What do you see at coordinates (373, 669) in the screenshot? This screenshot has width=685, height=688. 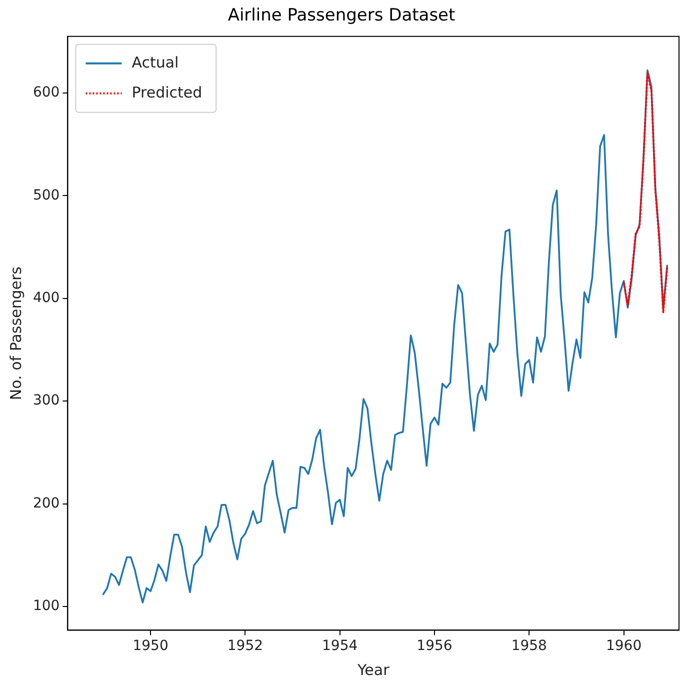 I see `x-axis-title: Year` at bounding box center [373, 669].